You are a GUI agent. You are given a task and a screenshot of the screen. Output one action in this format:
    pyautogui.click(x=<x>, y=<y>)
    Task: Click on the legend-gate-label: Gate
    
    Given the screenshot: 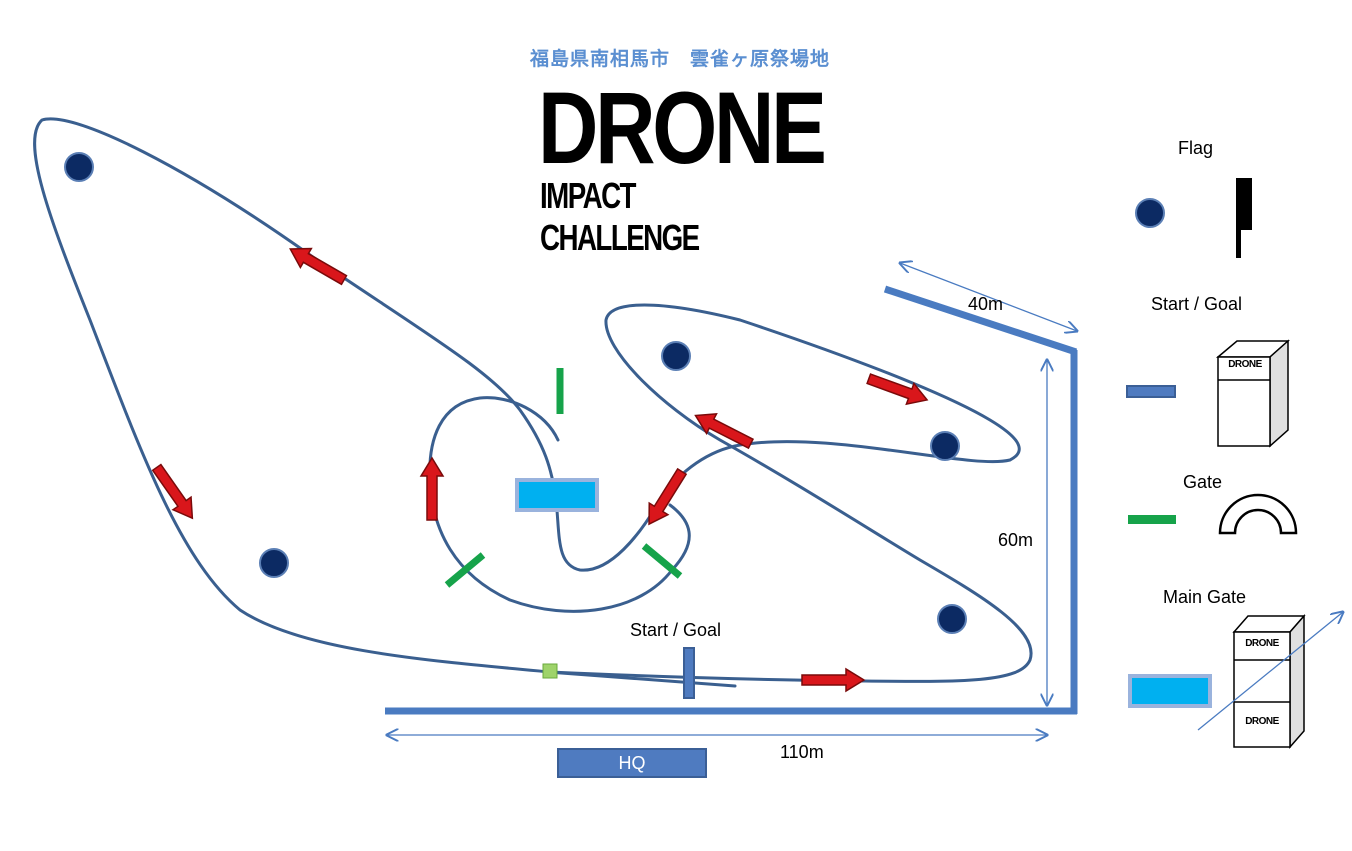 What is the action you would take?
    pyautogui.click(x=1203, y=482)
    